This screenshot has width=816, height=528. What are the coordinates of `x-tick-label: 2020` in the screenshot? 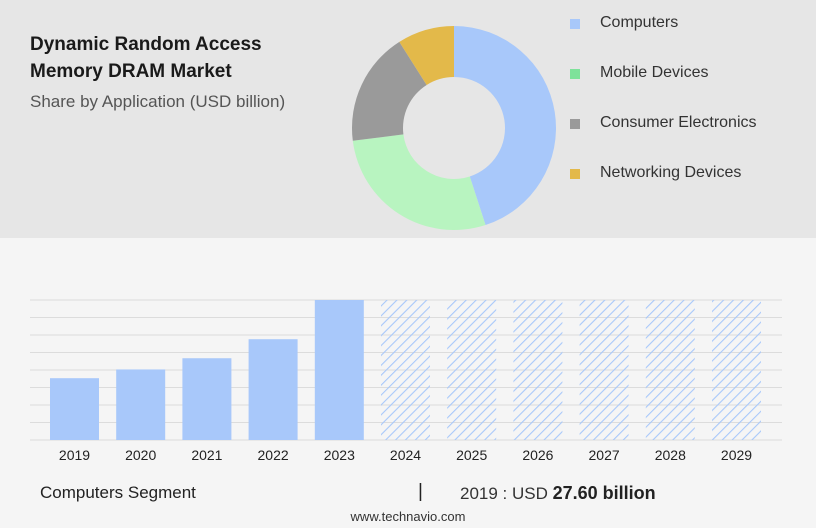 It's located at (140, 455).